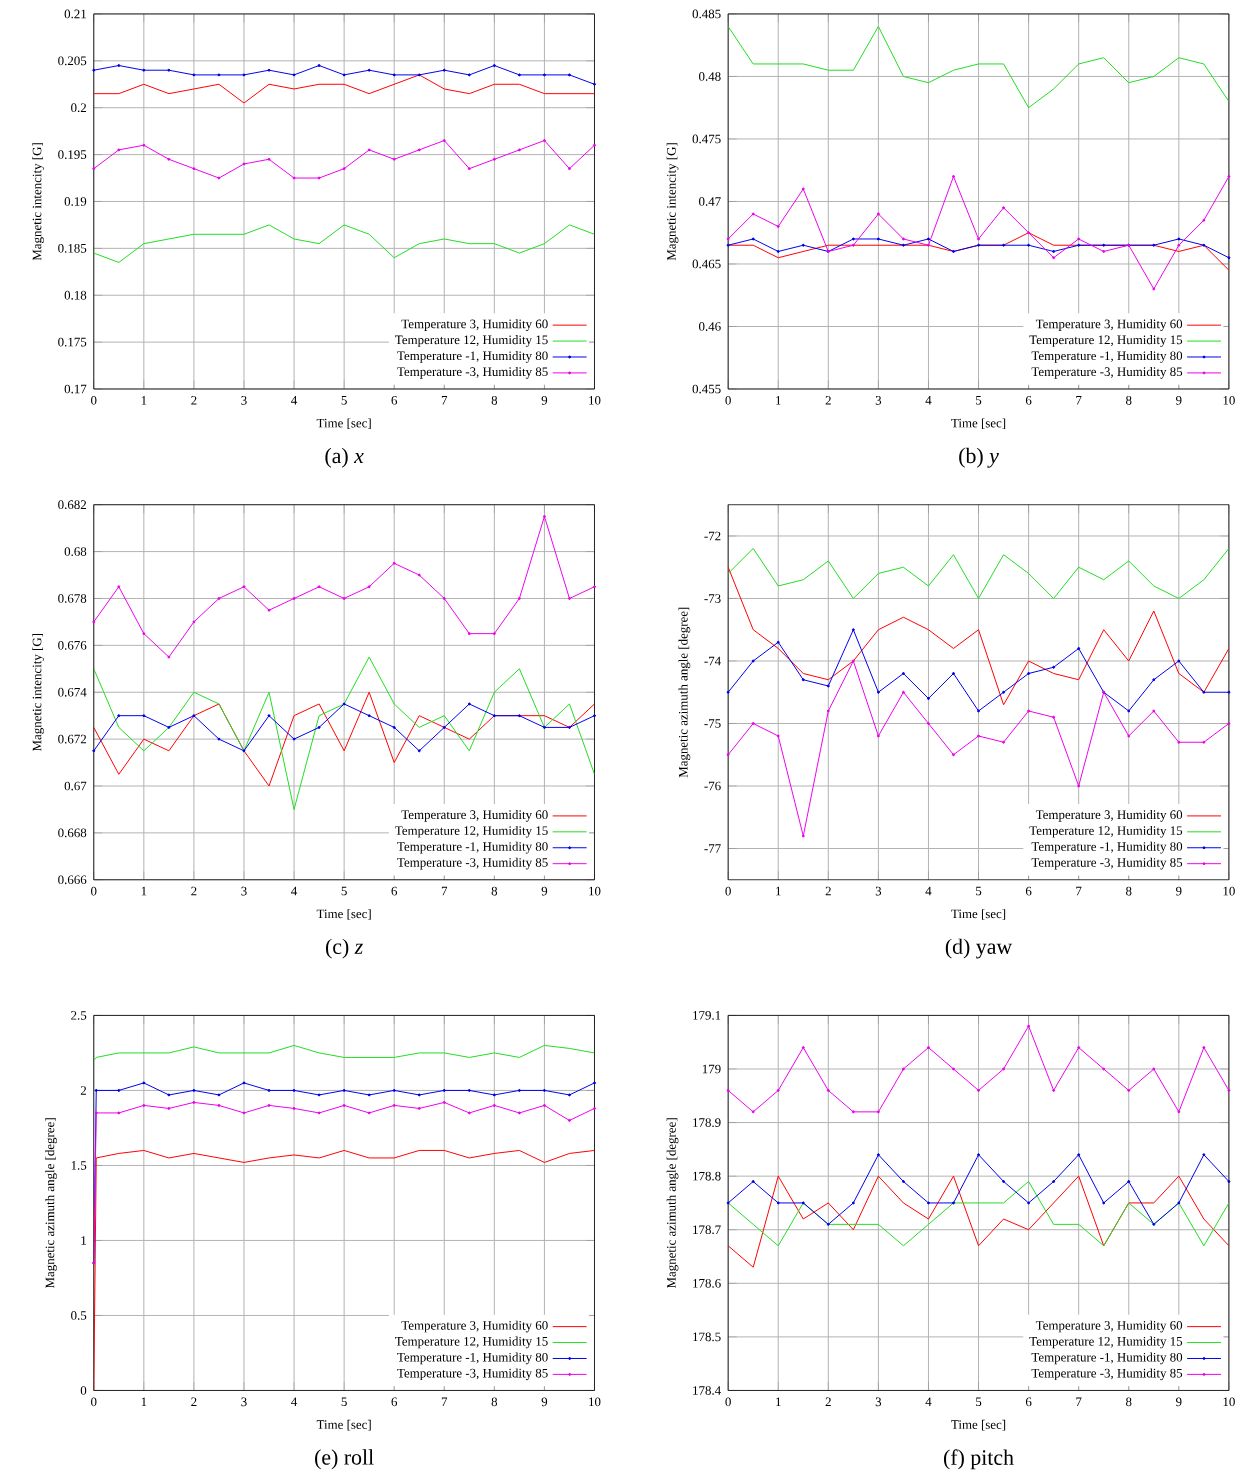 The image size is (1242, 1476). Describe the element at coordinates (978, 1459) in the screenshot. I see `text: (f) pitch` at that location.